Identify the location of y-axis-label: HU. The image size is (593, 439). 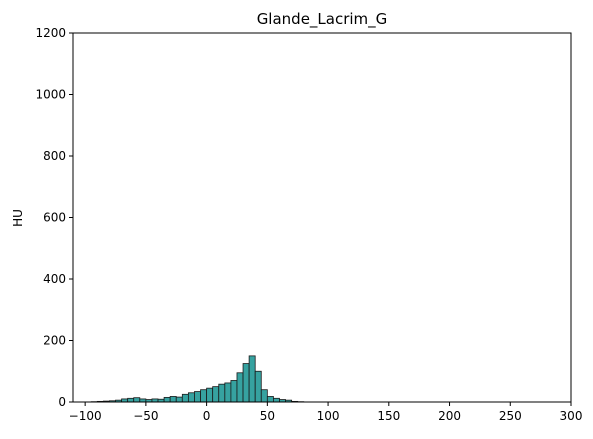
(18, 218).